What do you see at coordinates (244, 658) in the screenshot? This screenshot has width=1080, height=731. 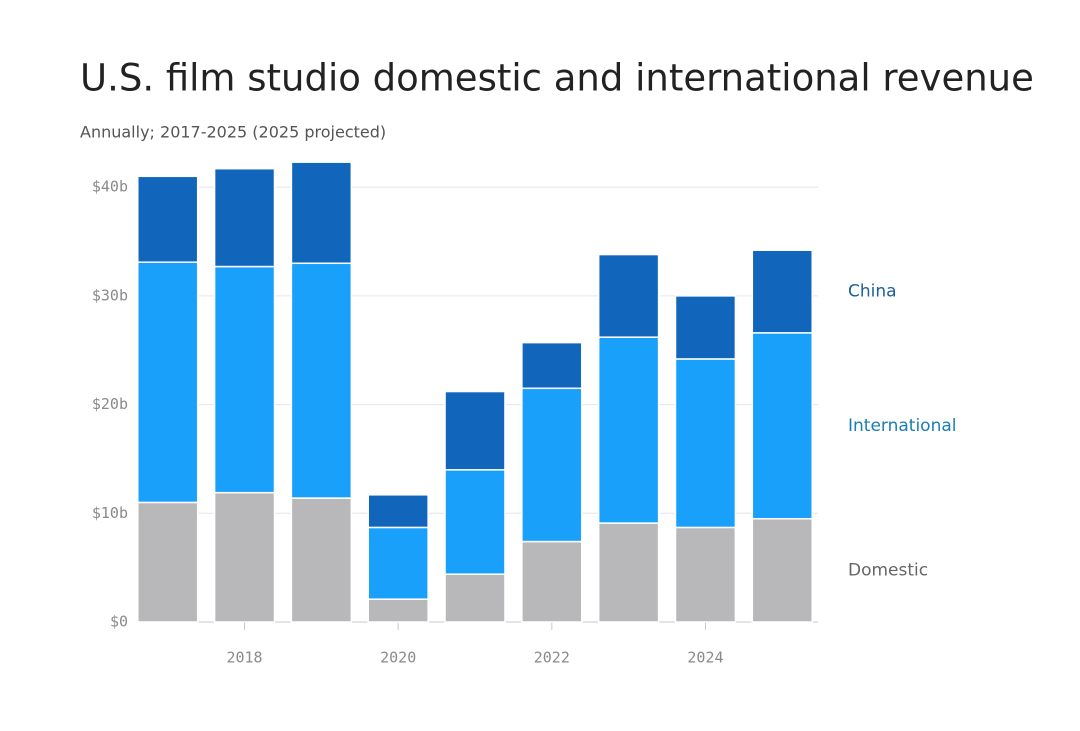 I see `x-tick-label: 2018` at bounding box center [244, 658].